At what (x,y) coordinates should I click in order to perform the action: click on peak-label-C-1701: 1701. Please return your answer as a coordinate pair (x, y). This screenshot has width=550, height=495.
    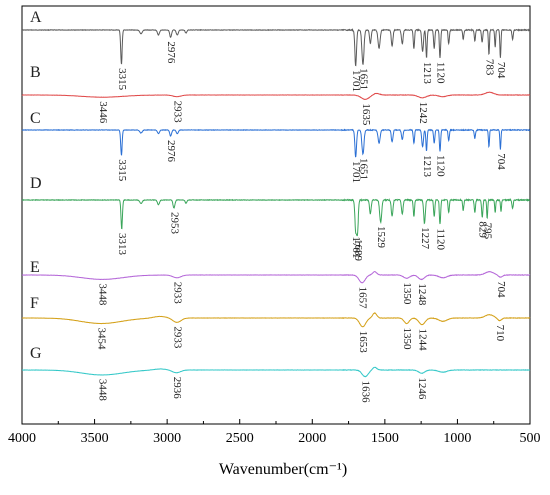
    Looking at the image, I should click on (356, 172).